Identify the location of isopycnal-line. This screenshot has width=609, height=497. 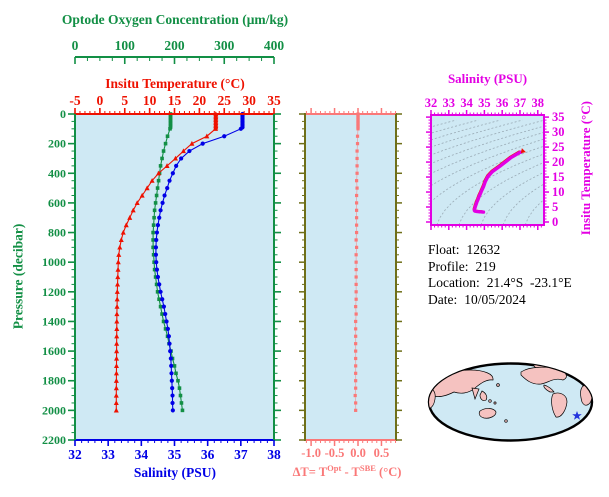
(487, 145).